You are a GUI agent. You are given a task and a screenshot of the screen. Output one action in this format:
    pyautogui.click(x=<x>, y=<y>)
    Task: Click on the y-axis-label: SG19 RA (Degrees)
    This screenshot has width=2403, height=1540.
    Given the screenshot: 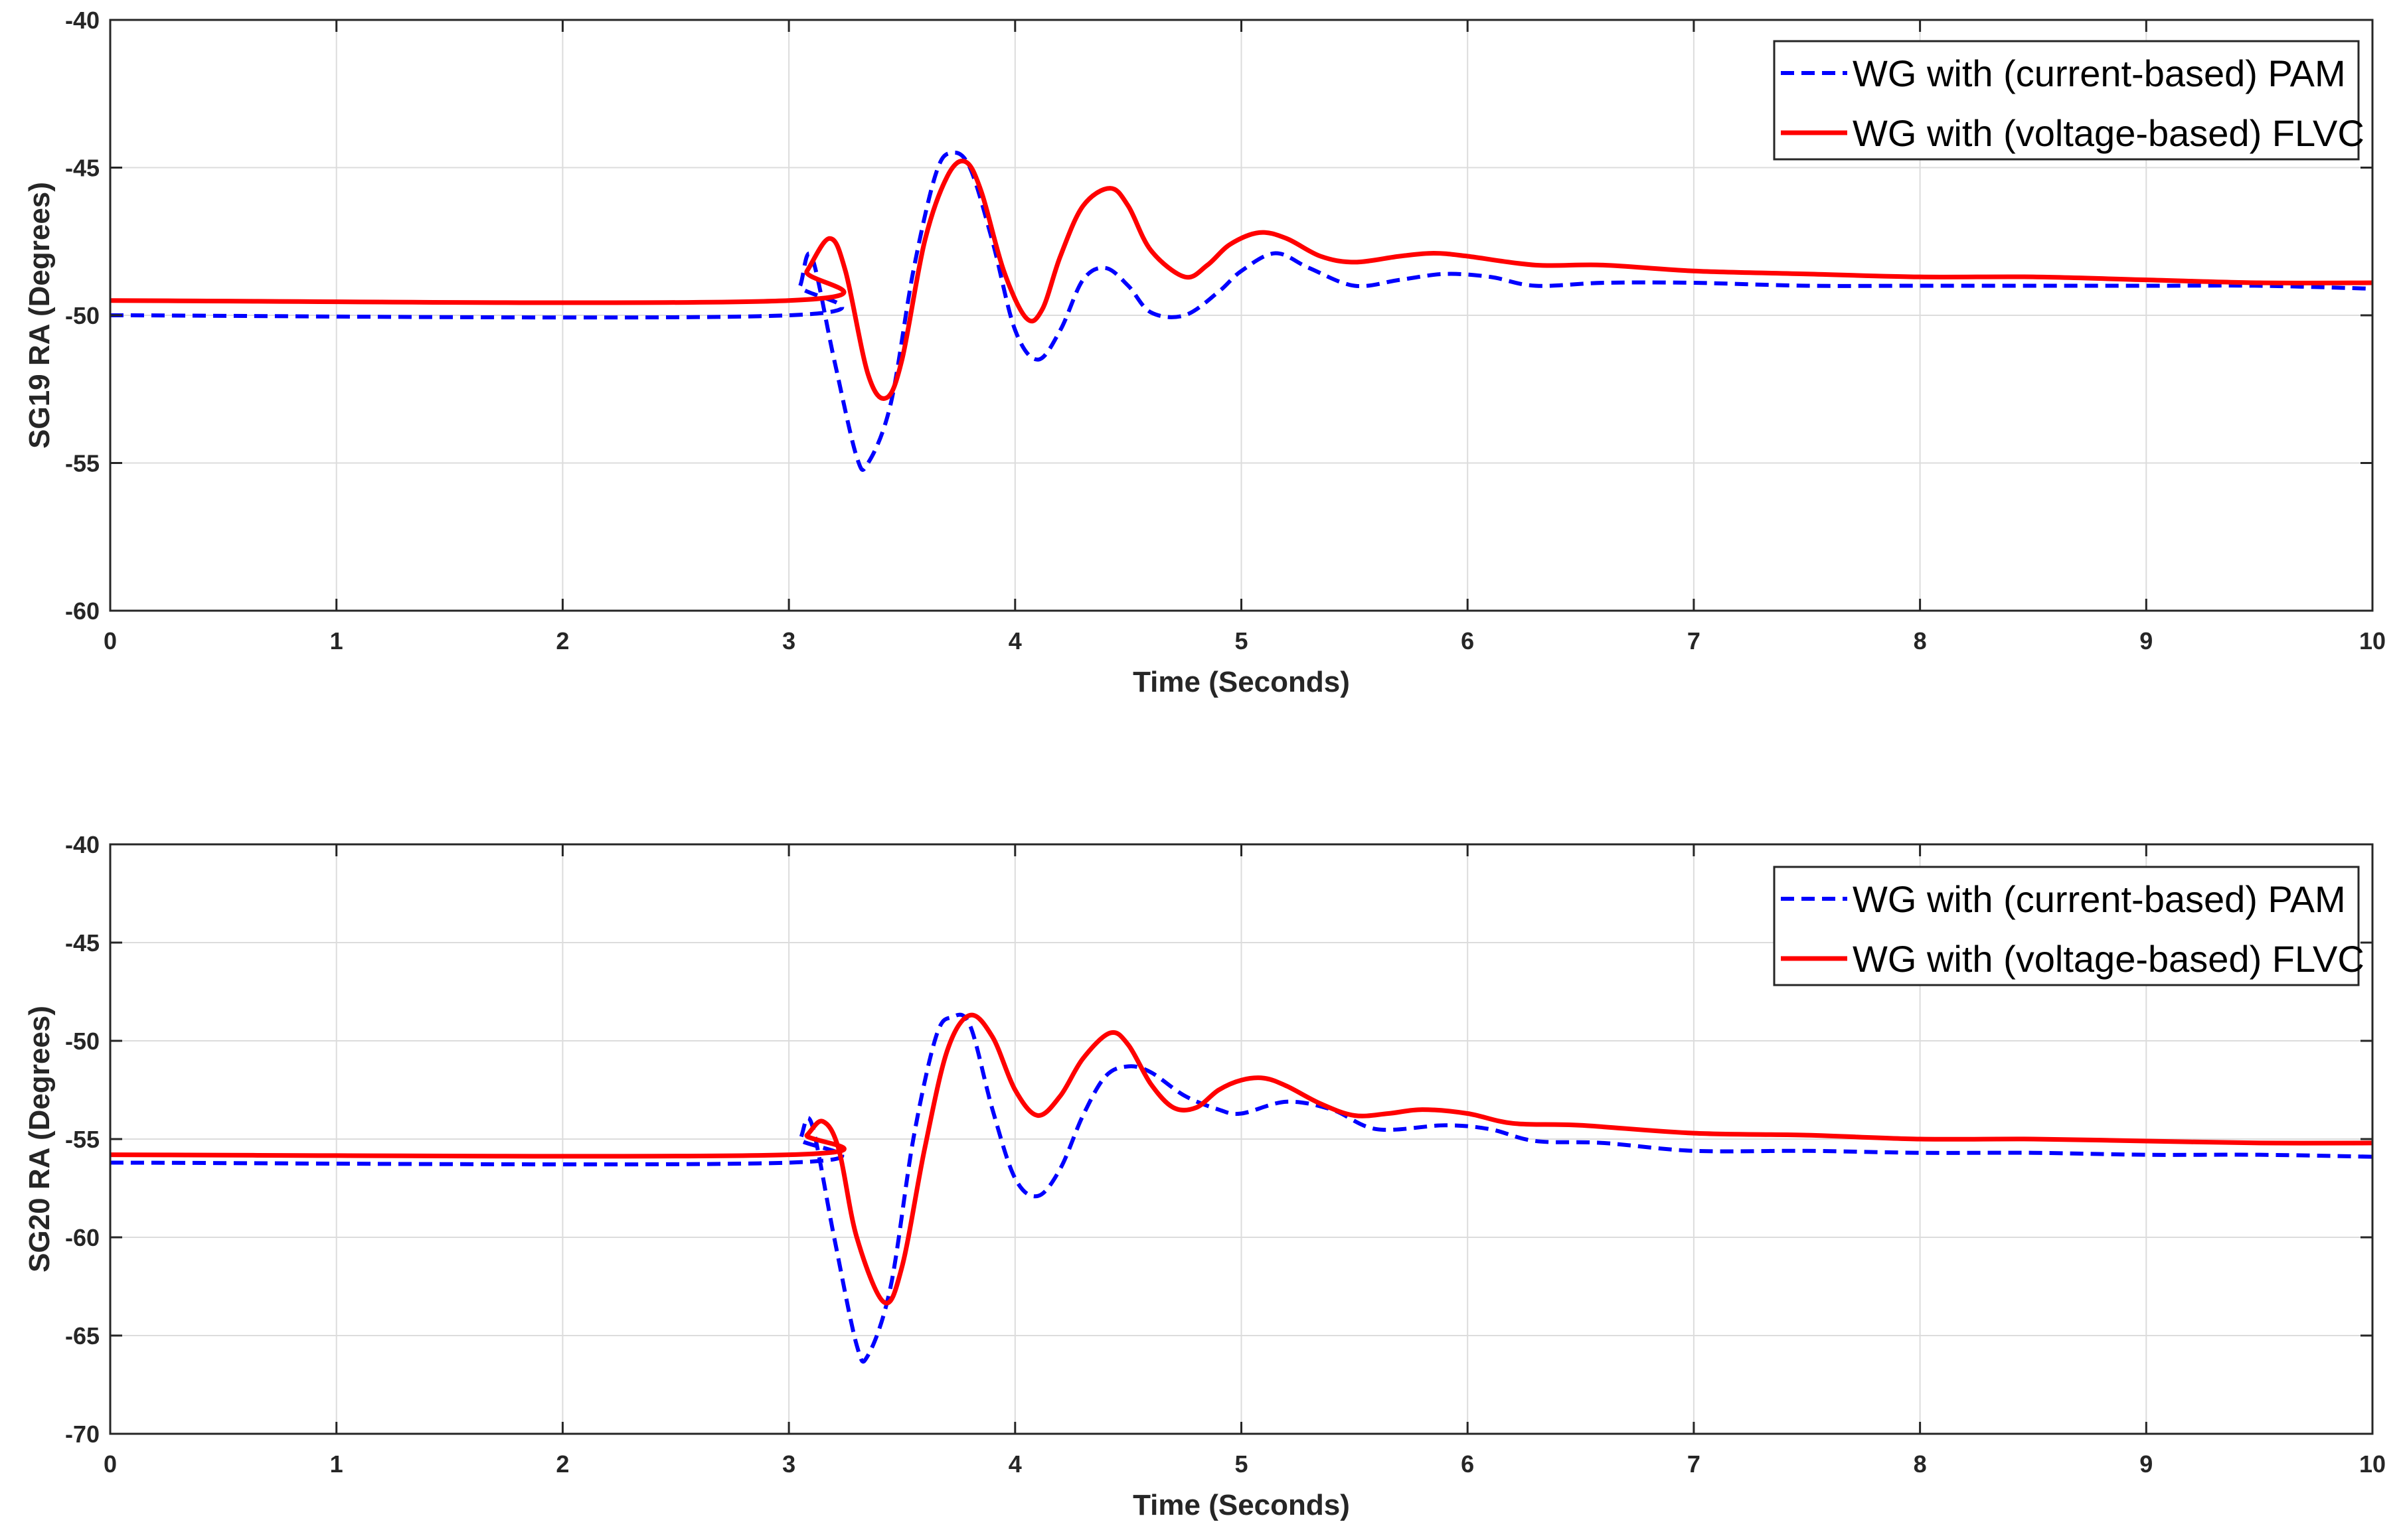 What is the action you would take?
    pyautogui.click(x=39, y=315)
    